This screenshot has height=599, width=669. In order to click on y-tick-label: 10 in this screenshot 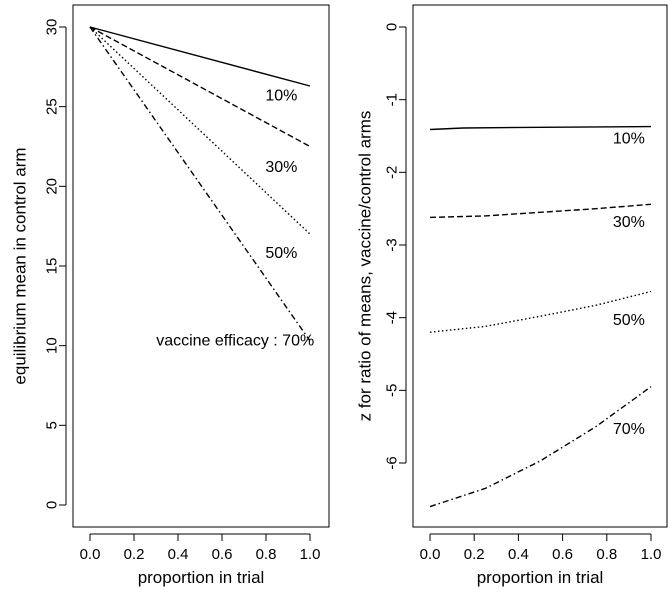, I will do `click(52, 345)`.